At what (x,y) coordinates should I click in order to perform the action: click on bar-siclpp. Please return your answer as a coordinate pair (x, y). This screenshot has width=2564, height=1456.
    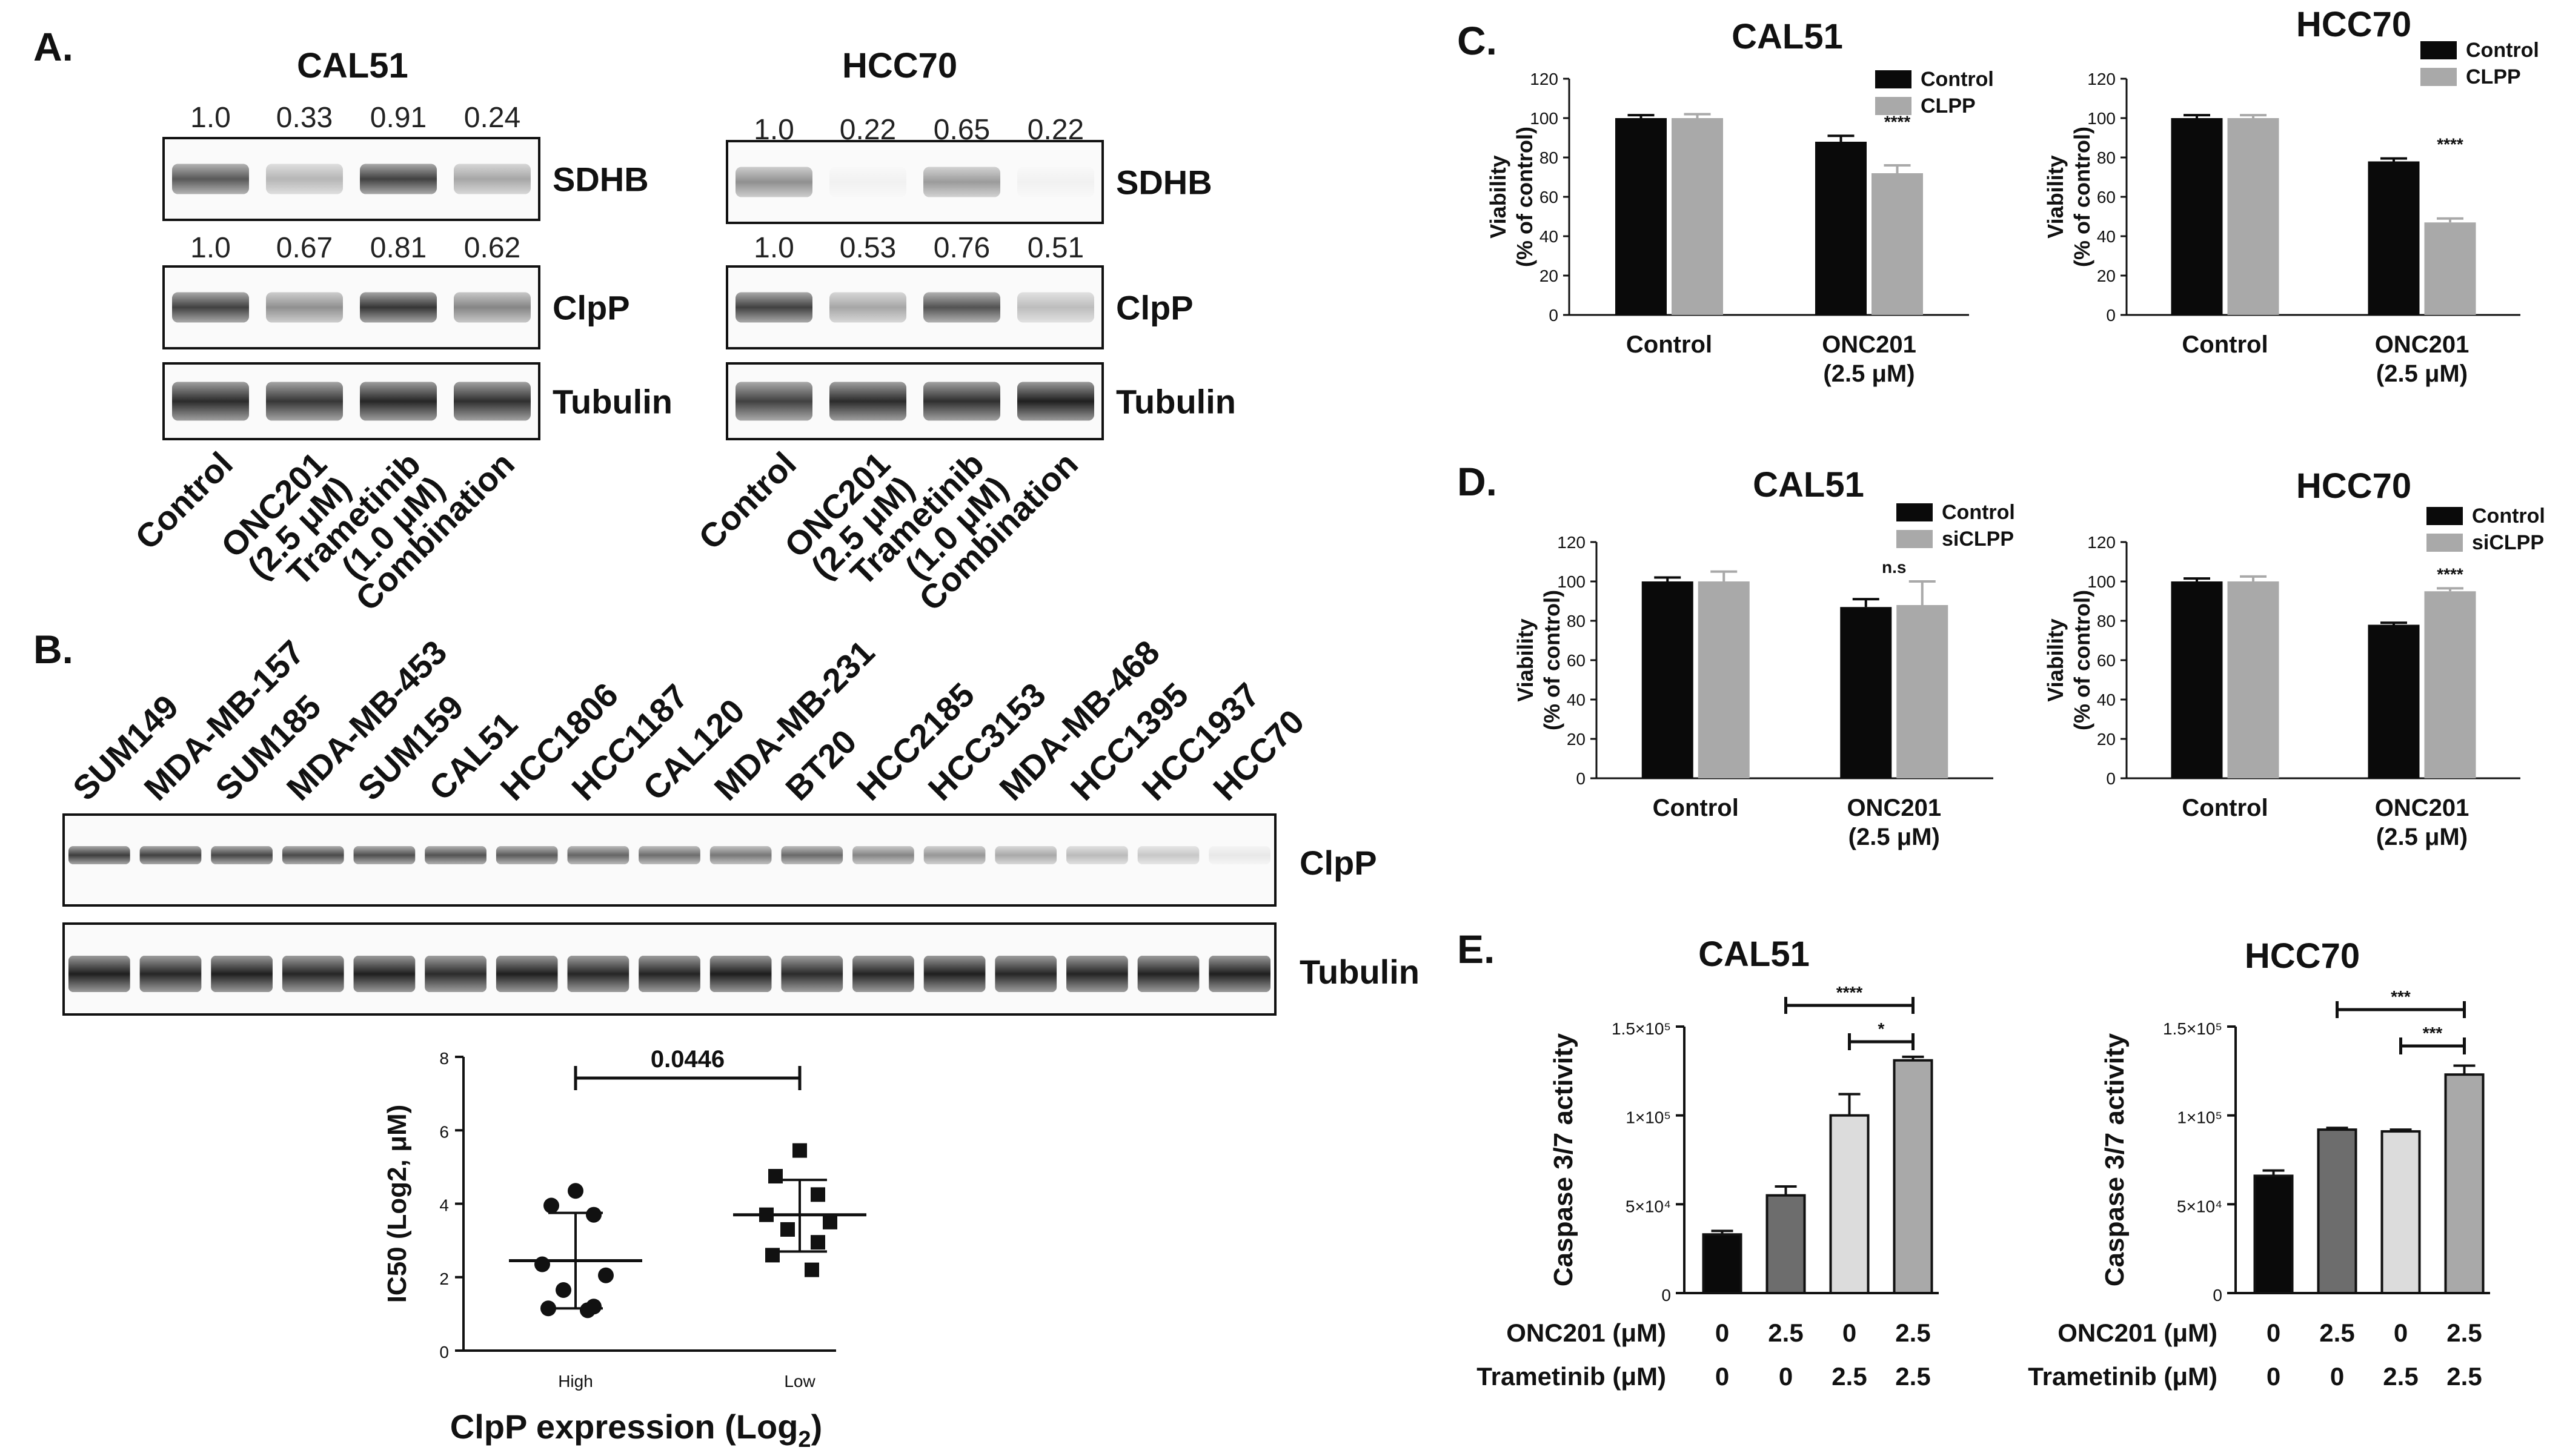
    Looking at the image, I should click on (1724, 679).